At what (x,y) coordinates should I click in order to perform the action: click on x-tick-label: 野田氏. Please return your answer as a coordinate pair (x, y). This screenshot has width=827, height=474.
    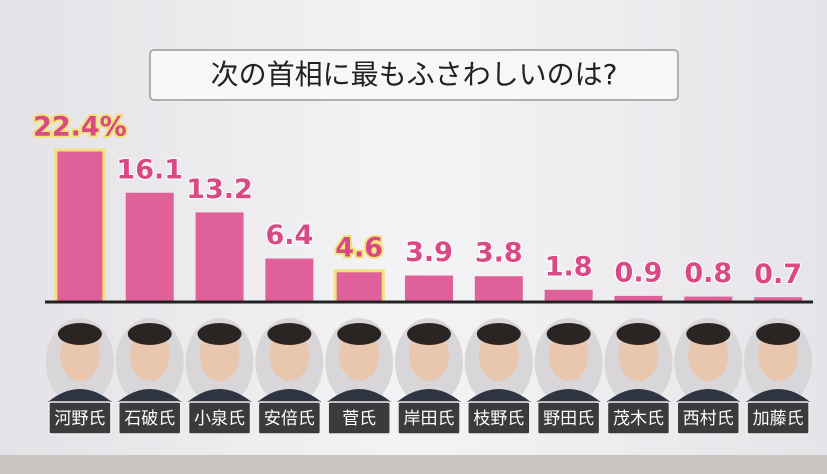
    Looking at the image, I should click on (568, 419).